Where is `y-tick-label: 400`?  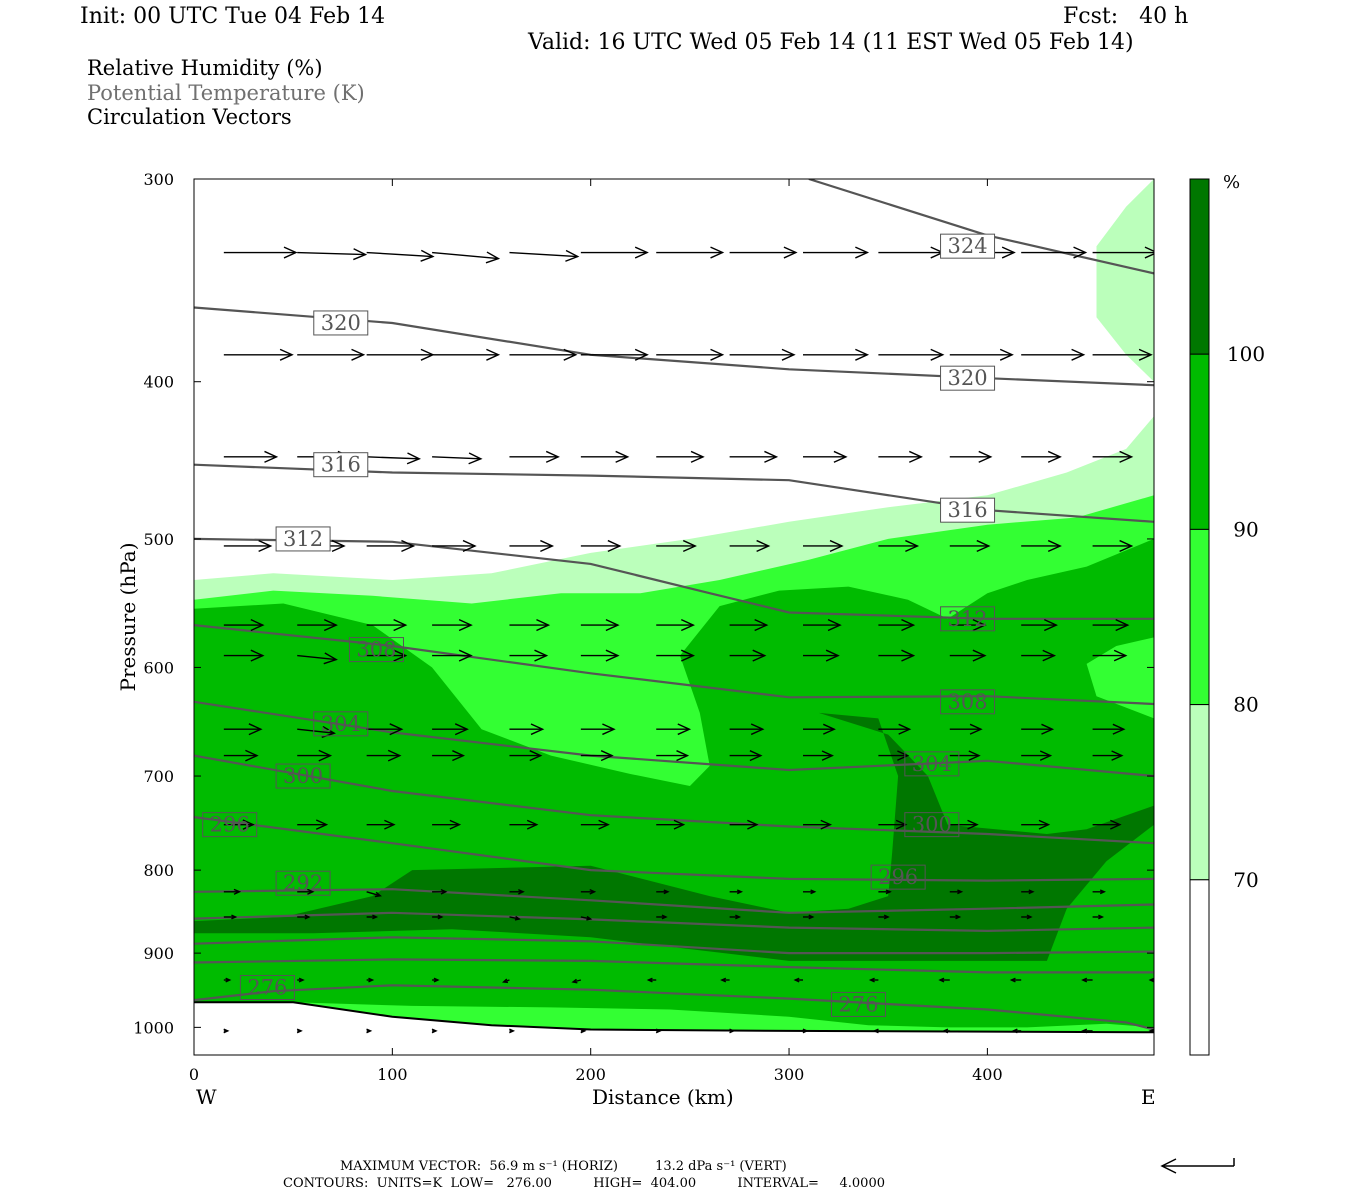 y-tick-label: 400 is located at coordinates (158, 382).